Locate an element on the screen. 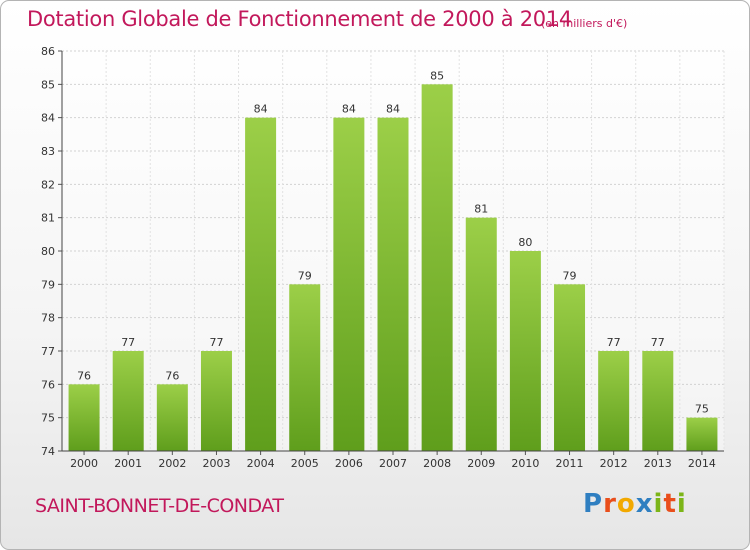 This screenshot has height=550, width=750. data-label: 81 is located at coordinates (481, 209).